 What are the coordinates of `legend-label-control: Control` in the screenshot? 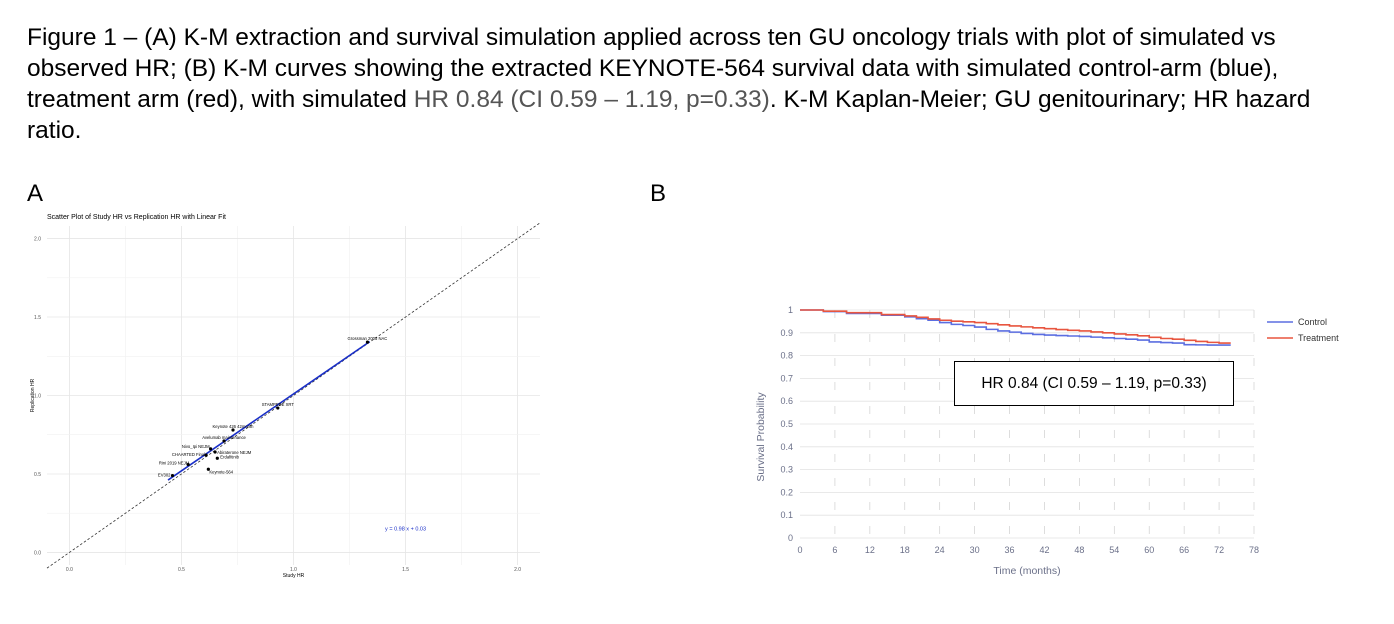 It's located at (1312, 322).